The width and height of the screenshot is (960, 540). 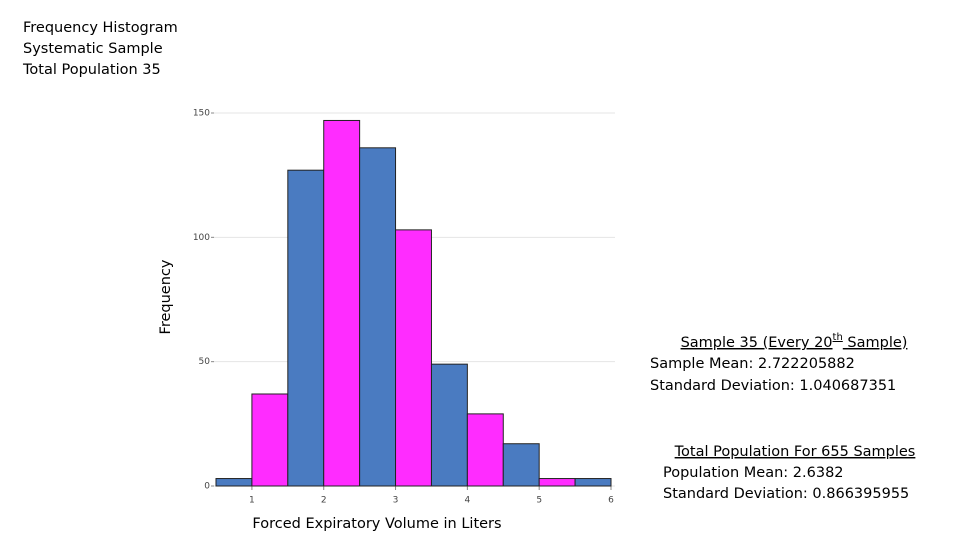 I want to click on annotation-line: Sample Mean: 2.722205882, so click(x=752, y=364).